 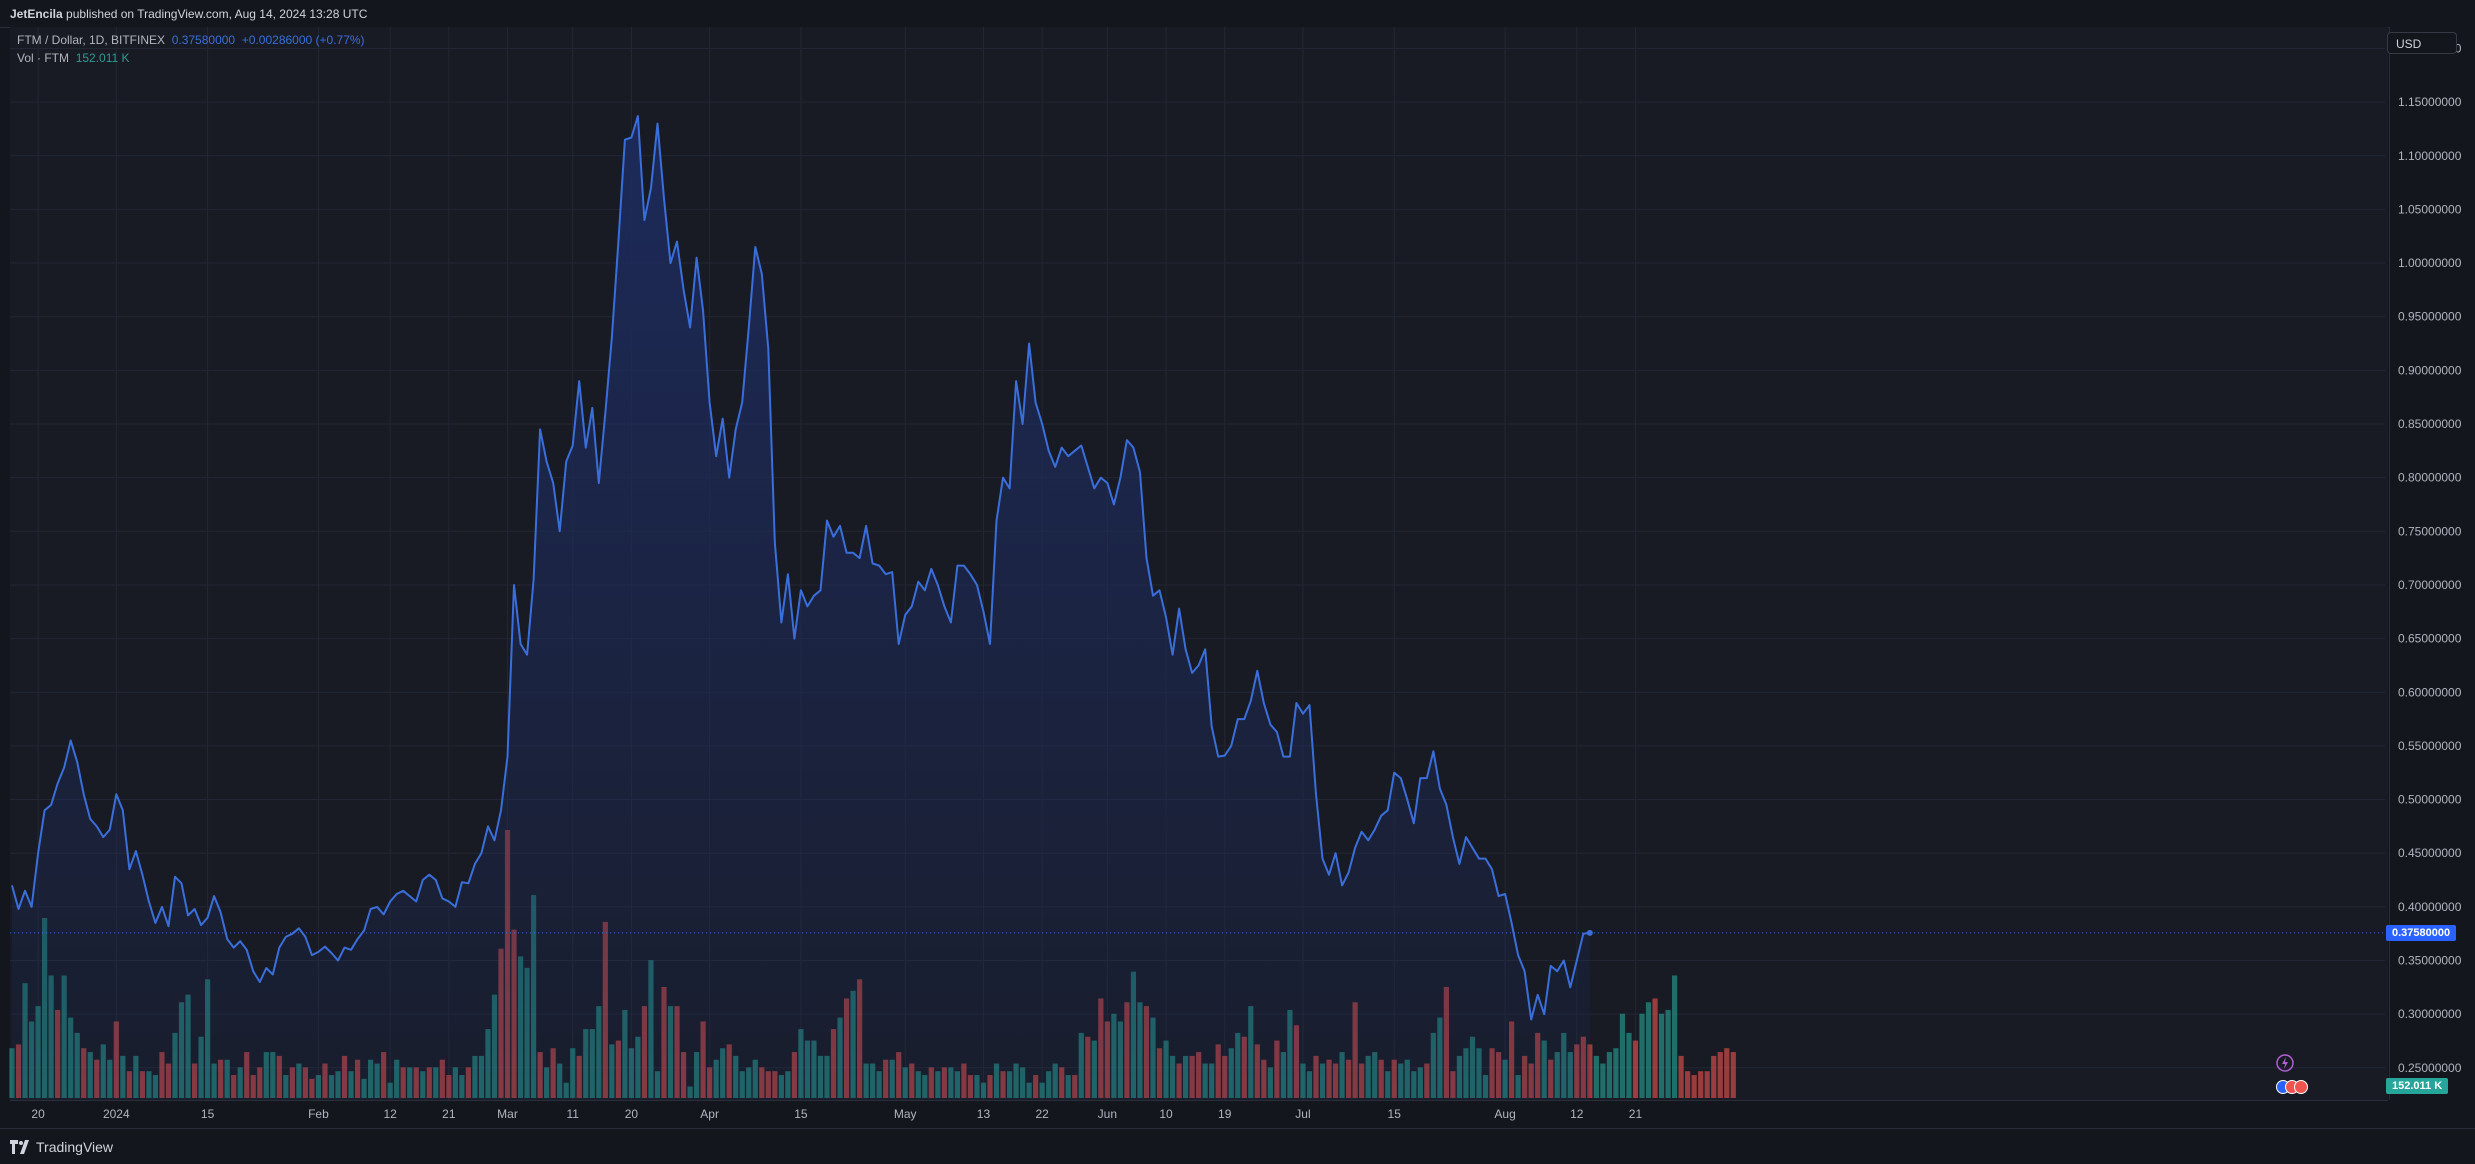 I want to click on y-tick-label: 0.70000000, so click(x=2430, y=585).